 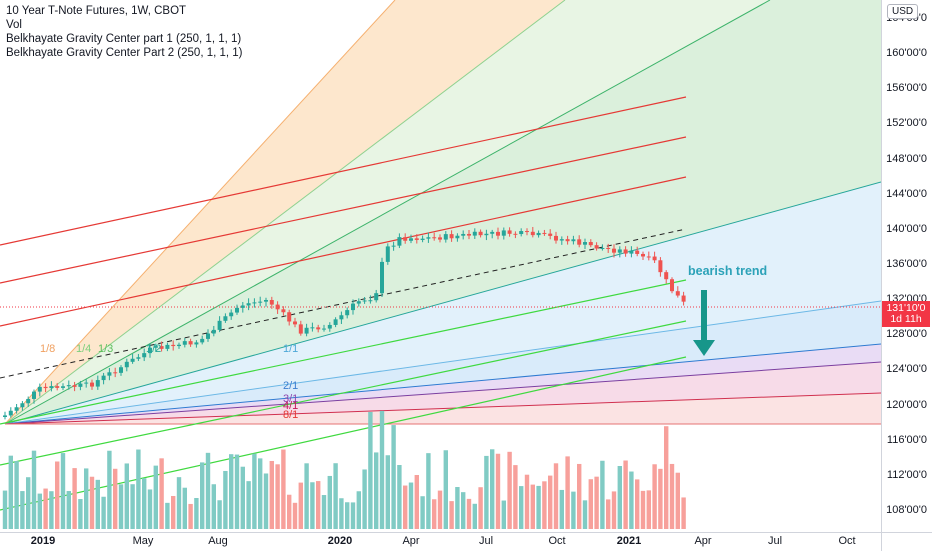 I want to click on bearish-trend-annotation: bearish trend, so click(x=728, y=271).